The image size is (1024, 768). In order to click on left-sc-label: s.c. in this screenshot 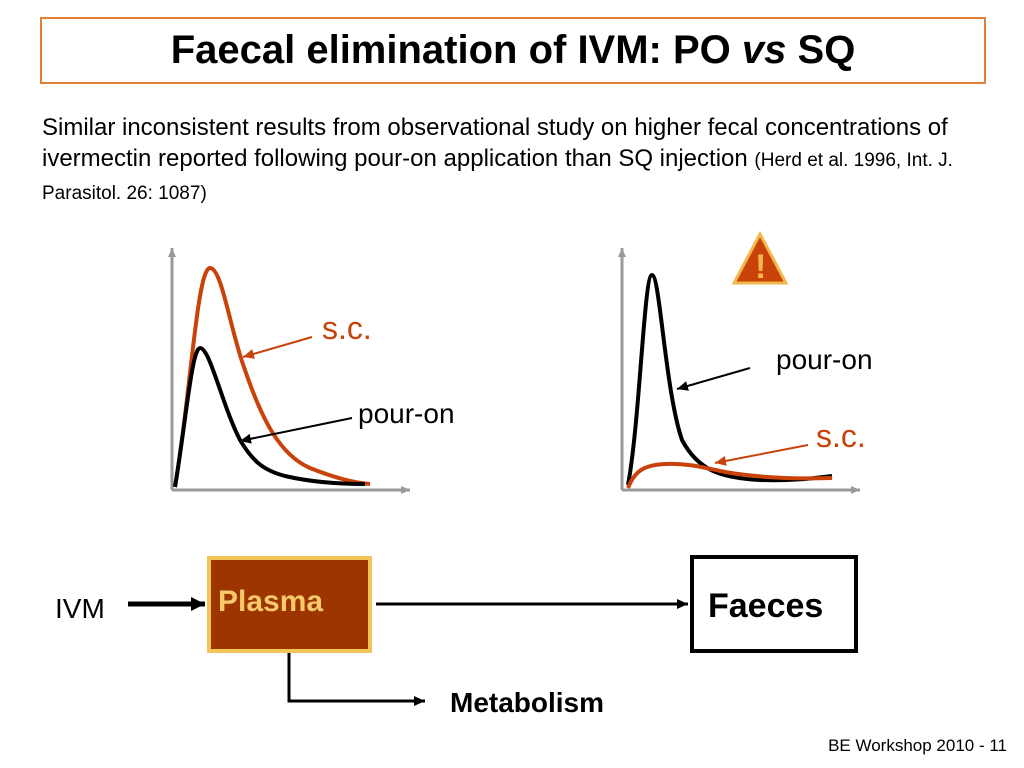, I will do `click(347, 328)`.